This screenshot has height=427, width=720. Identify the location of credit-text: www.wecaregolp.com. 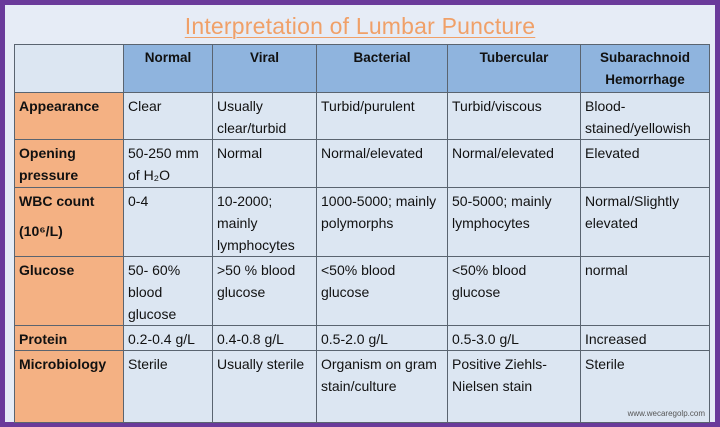
(666, 413).